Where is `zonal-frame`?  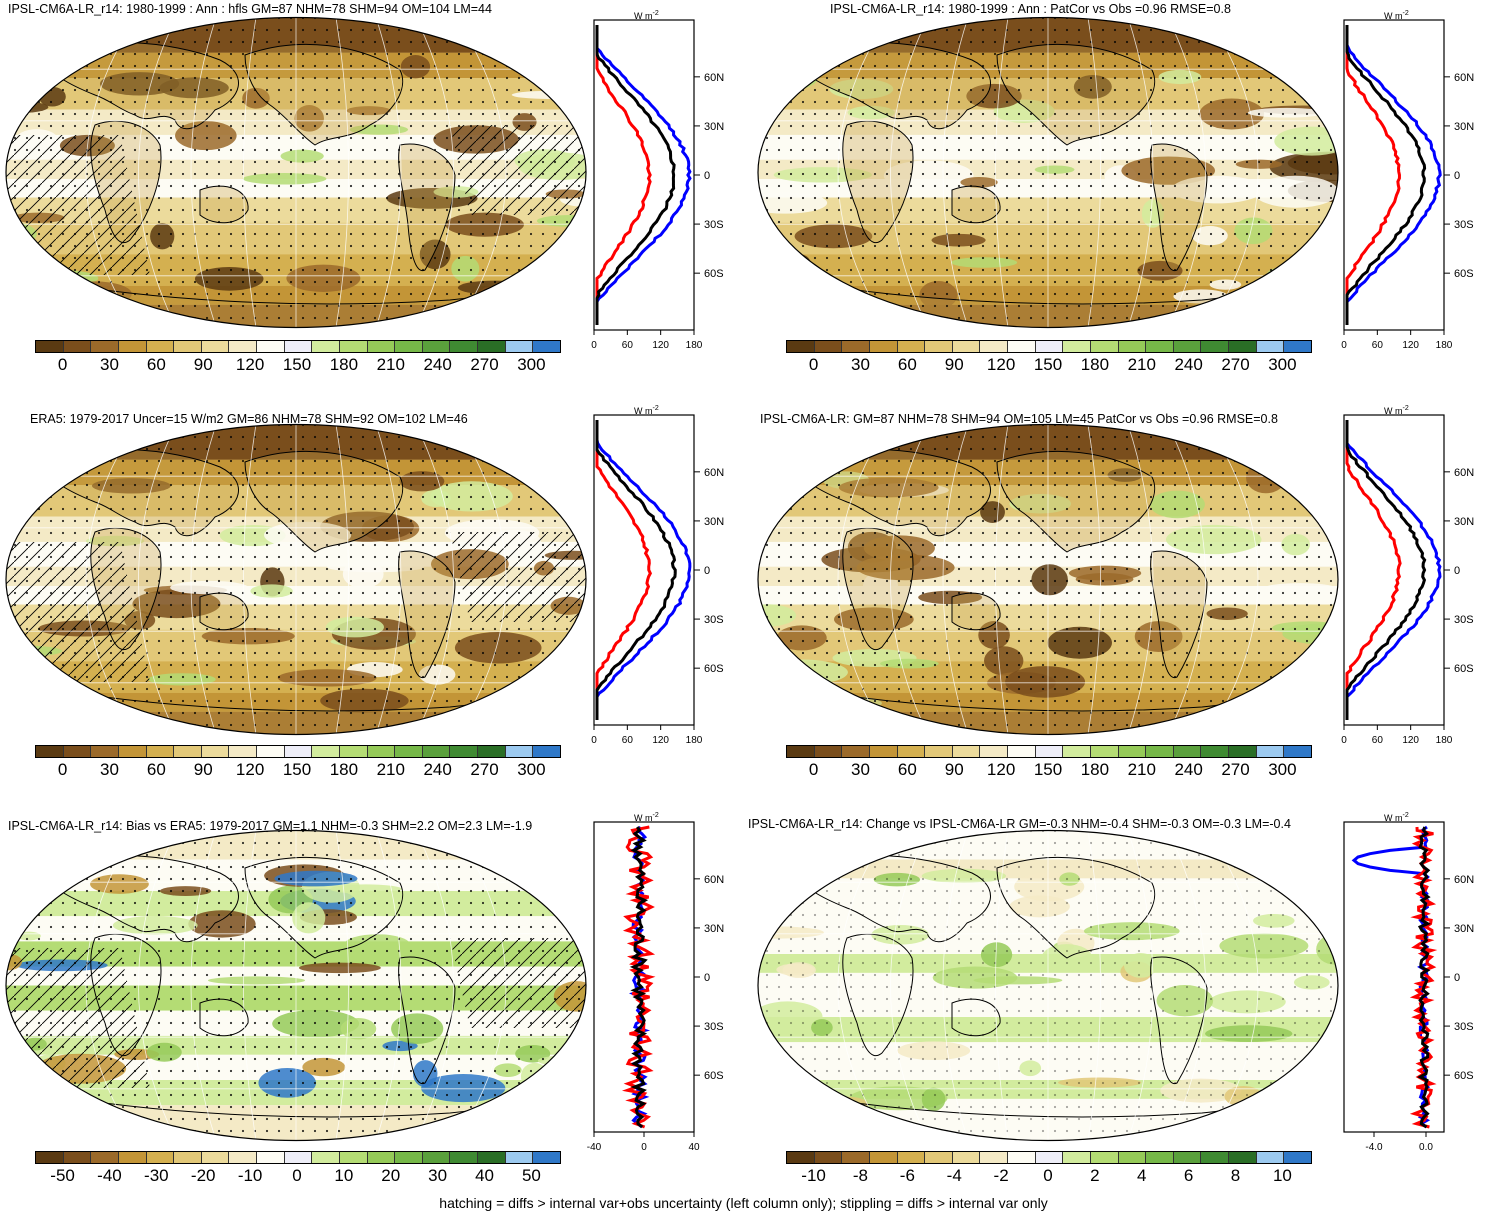 zonal-frame is located at coordinates (644, 570).